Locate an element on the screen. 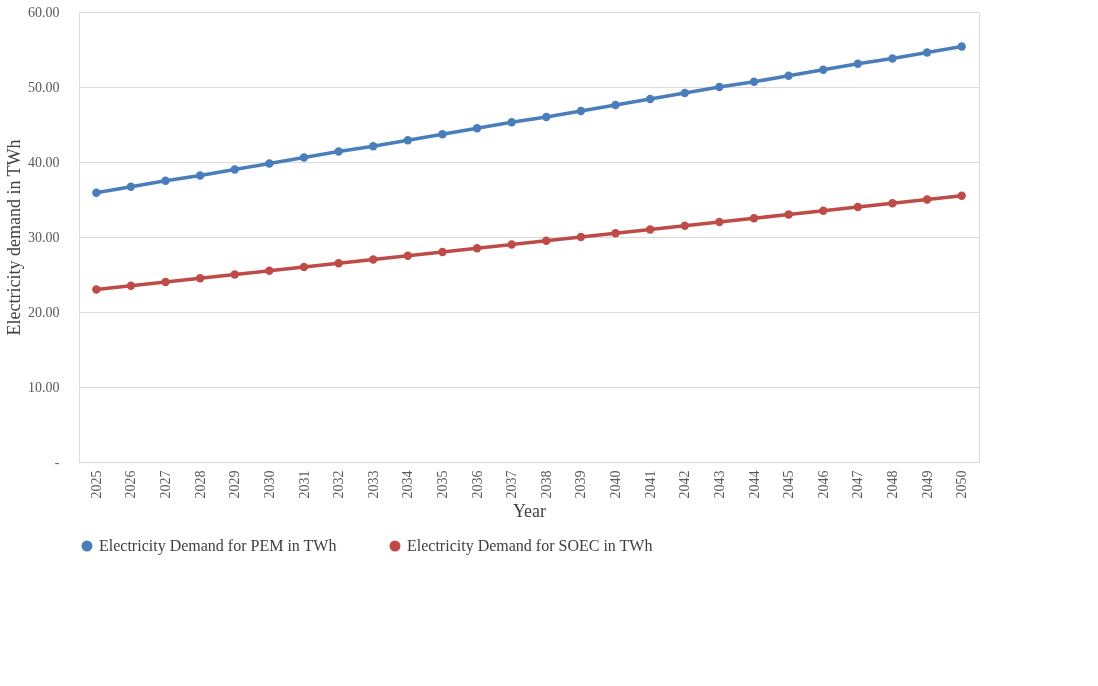 This screenshot has width=1098, height=686. x-tick-label: 2050 is located at coordinates (962, 484).